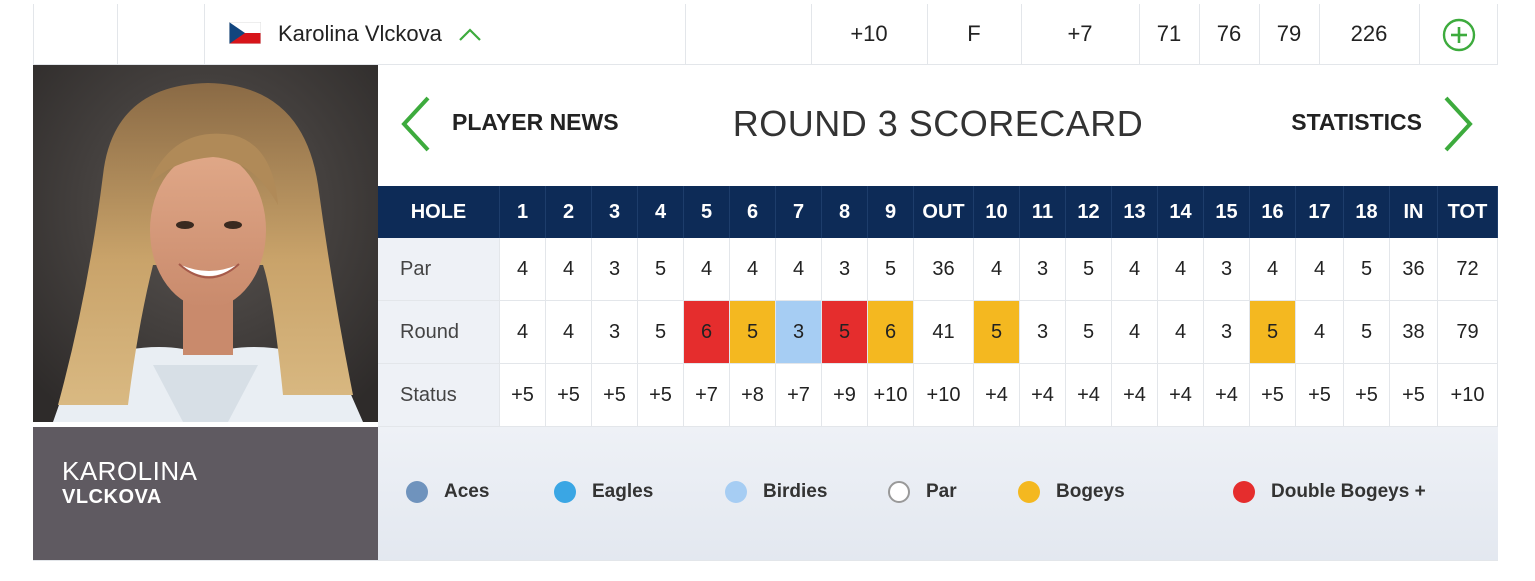 Image resolution: width=1535 pixels, height=581 pixels. I want to click on legend-label: Eagles, so click(623, 491).